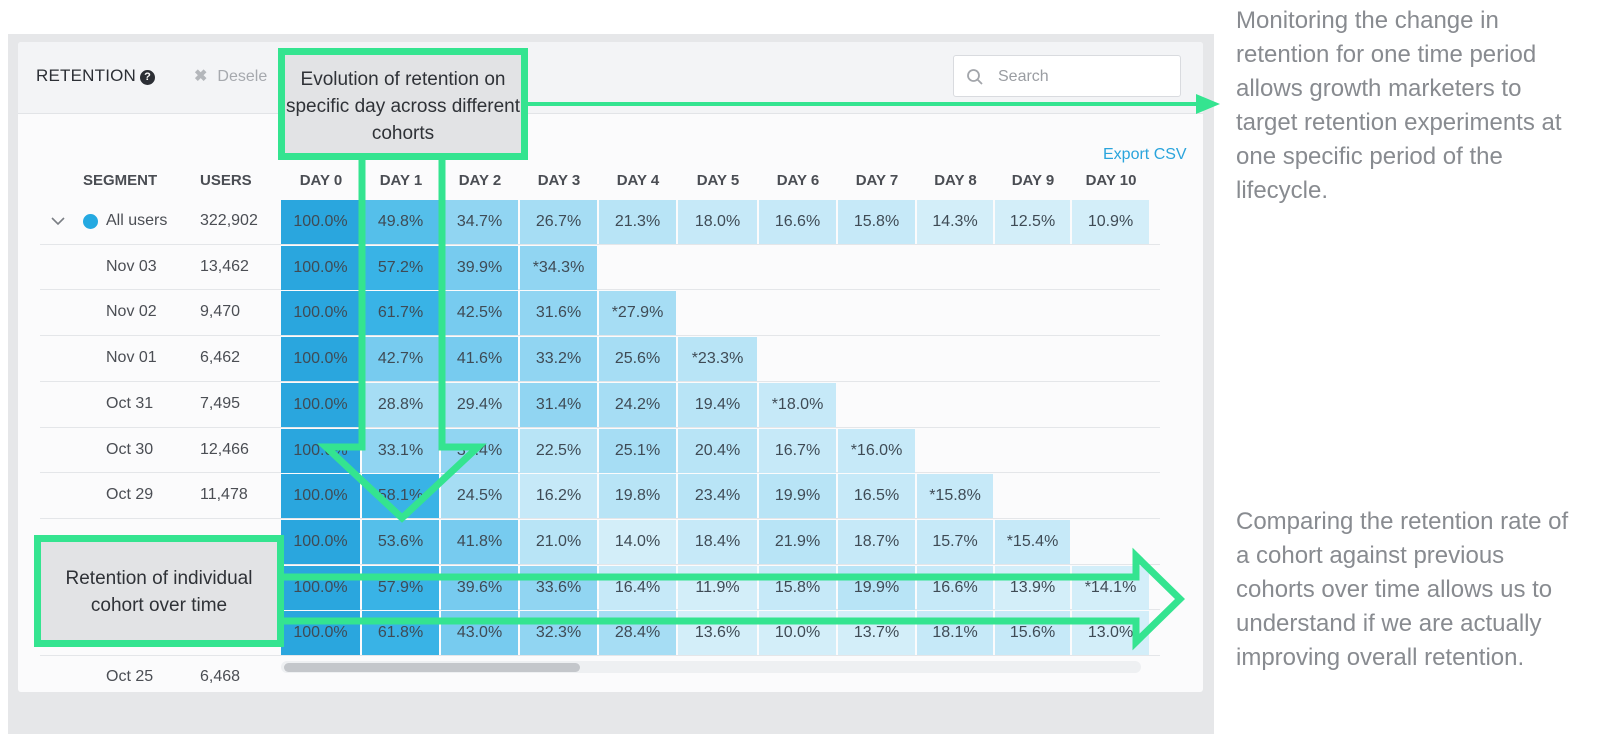 This screenshot has width=1600, height=737. I want to click on chevron-down-icon, so click(58, 221).